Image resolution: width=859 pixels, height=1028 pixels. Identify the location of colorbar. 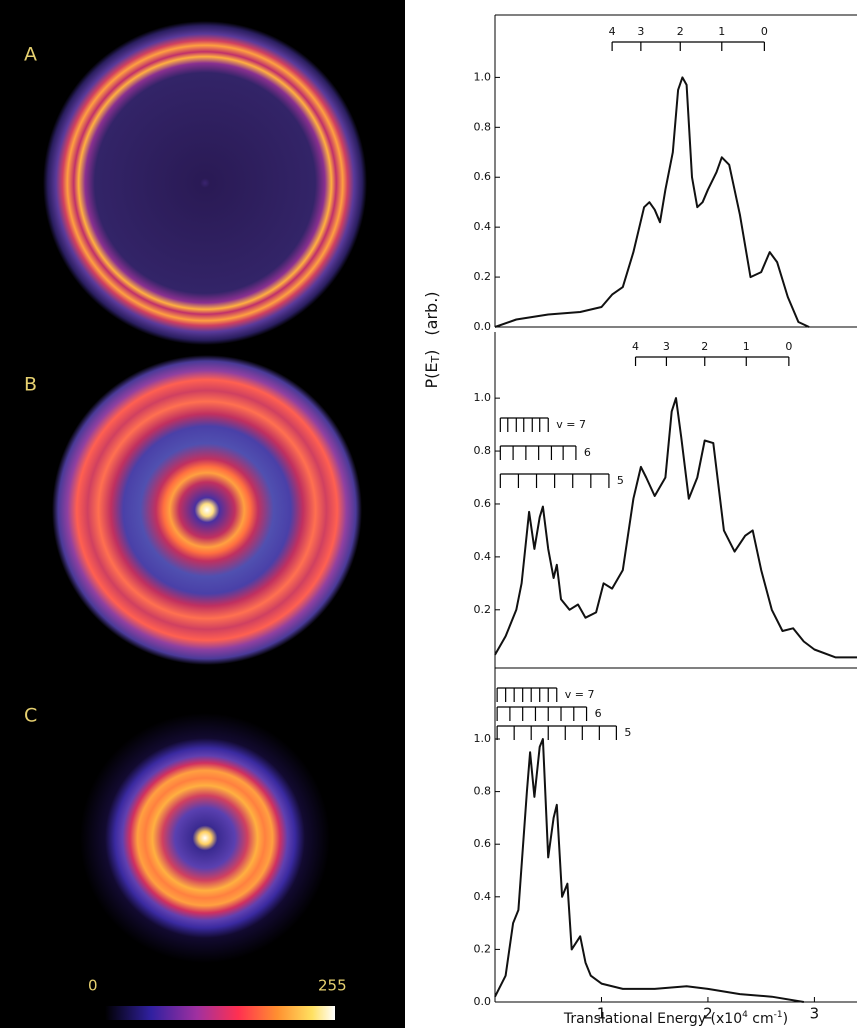
(220, 1013).